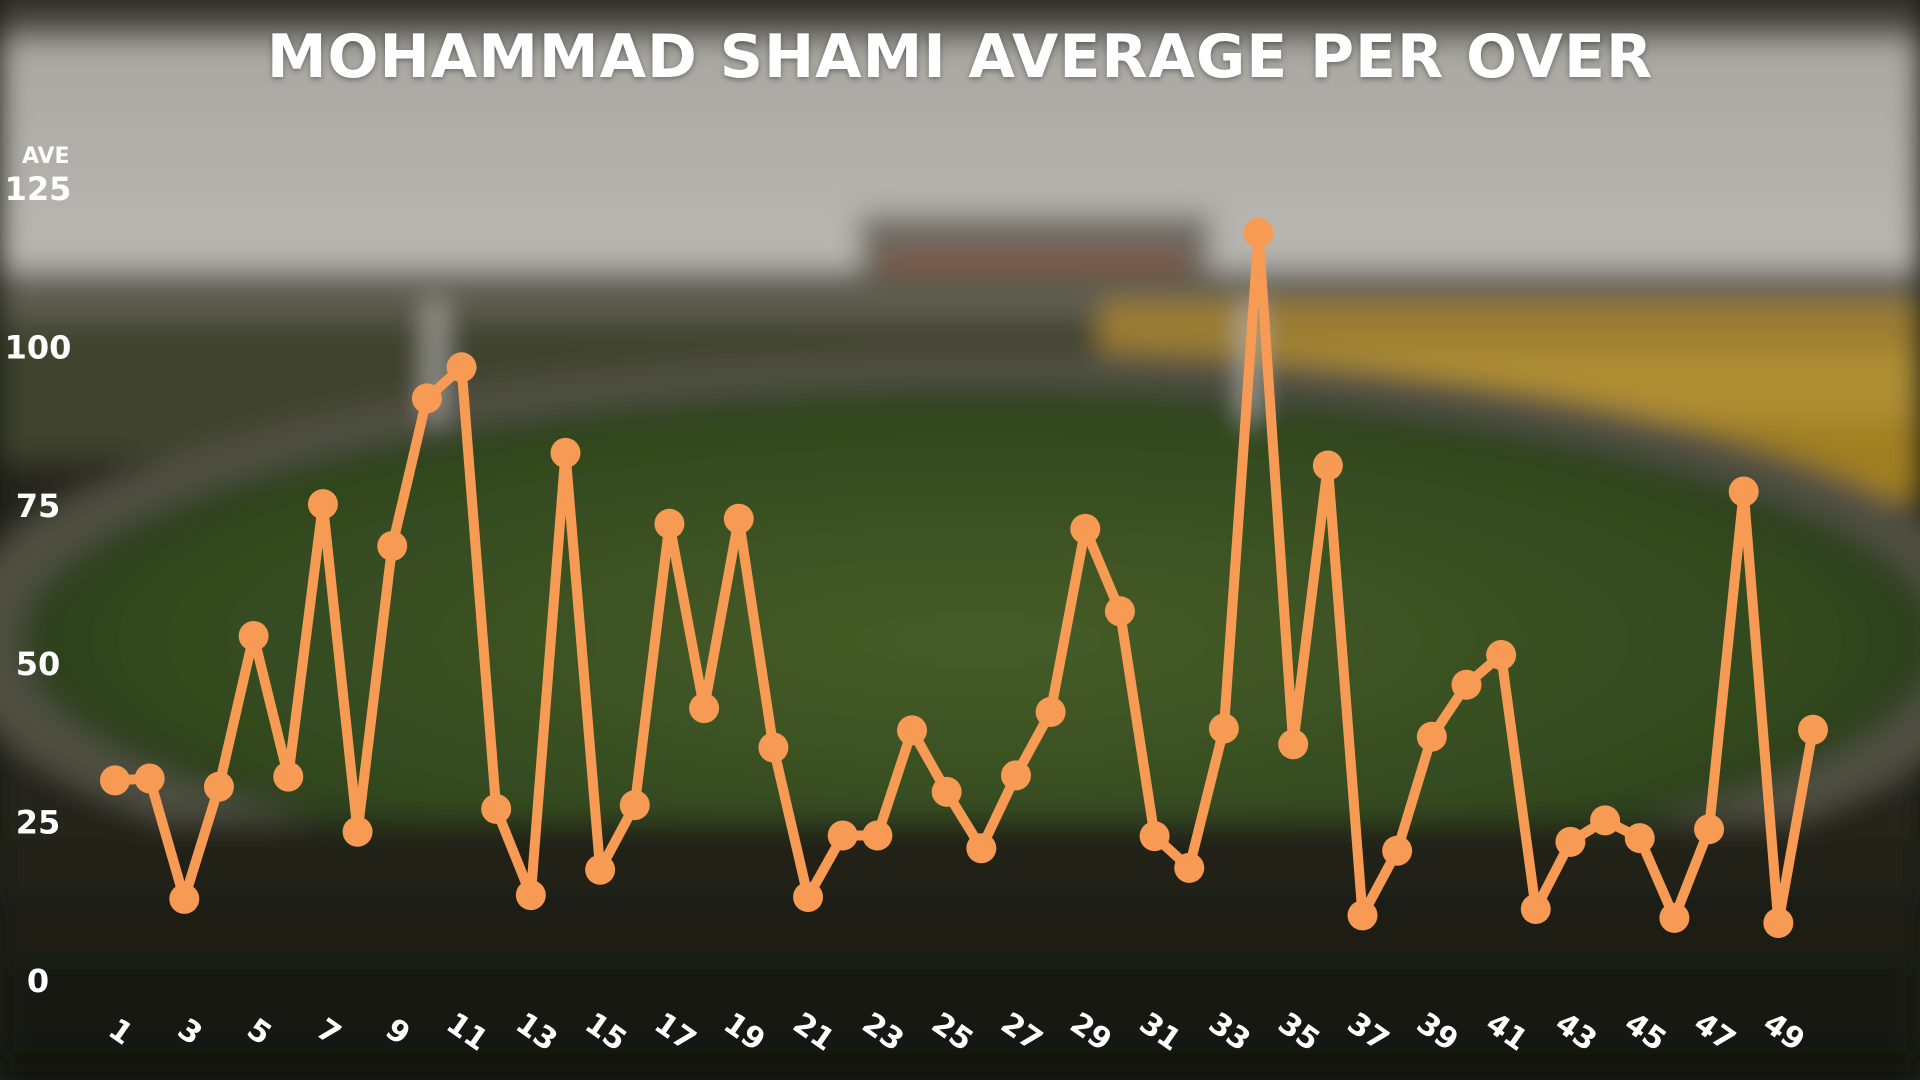  I want to click on y-axis: 0 25 50 75 100 125, so click(38, 585).